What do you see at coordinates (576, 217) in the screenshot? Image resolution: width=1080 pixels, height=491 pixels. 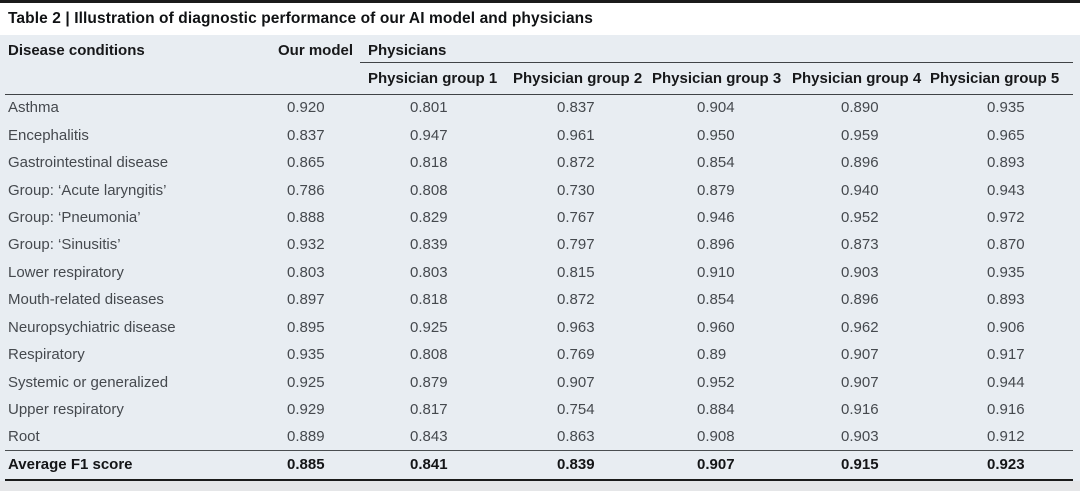 I see `f1-score-cell: 0.767` at bounding box center [576, 217].